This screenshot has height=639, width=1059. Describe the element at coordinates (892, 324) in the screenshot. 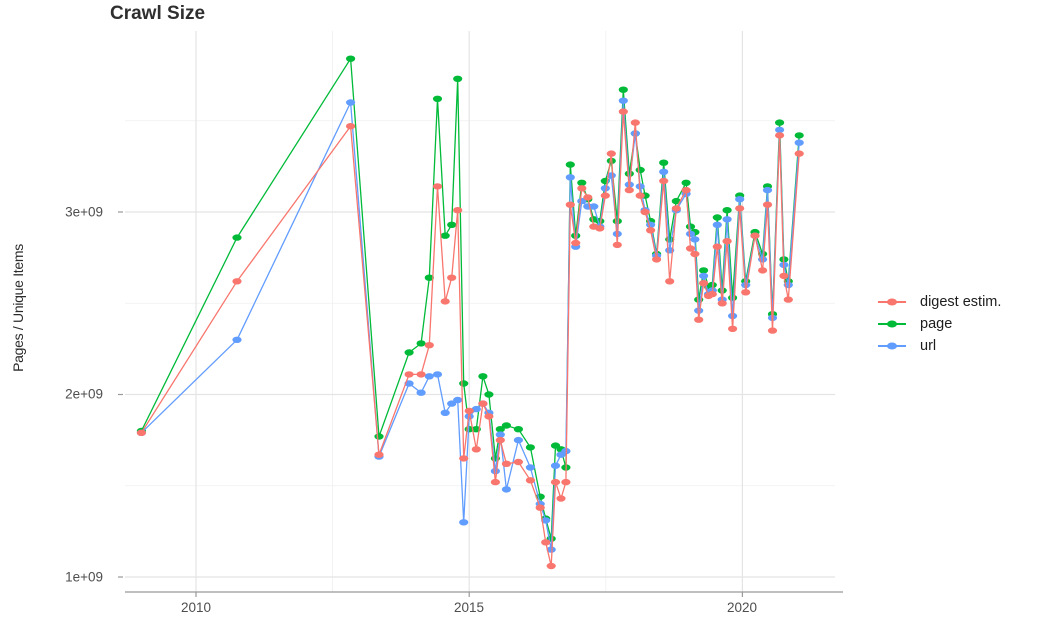

I see `legend-marker-page-icon` at that location.